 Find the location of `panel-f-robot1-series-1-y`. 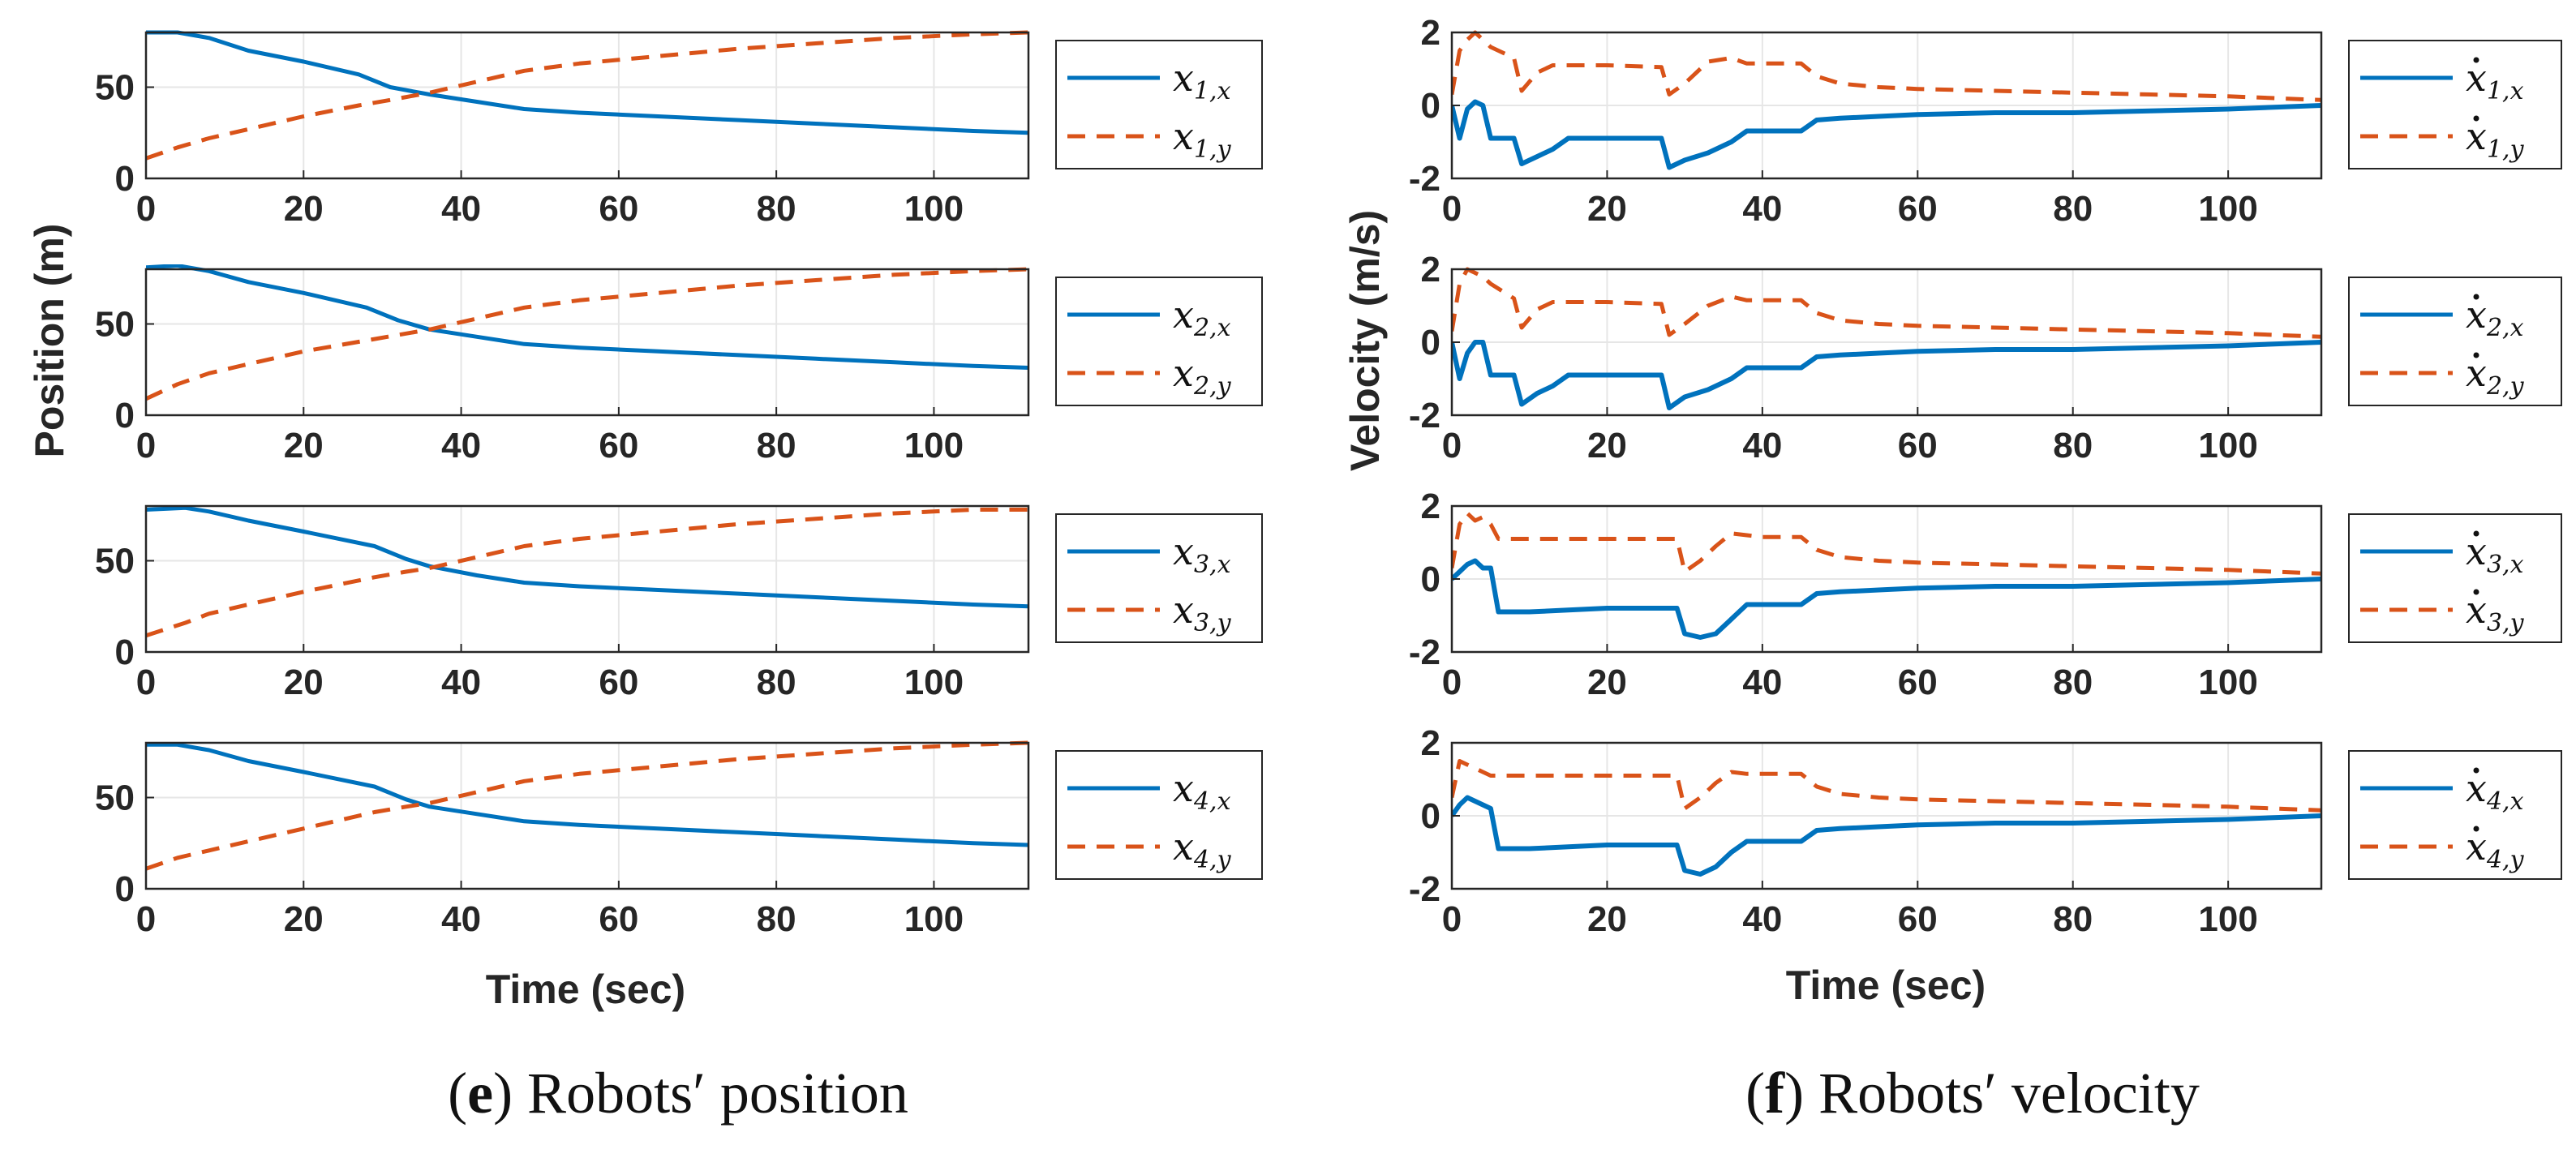

panel-f-robot1-series-1-y is located at coordinates (1886, 66).